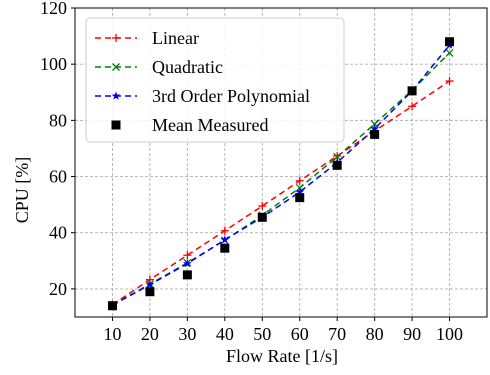 This screenshot has height=375, width=490. Describe the element at coordinates (22, 190) in the screenshot. I see `y-axis-label: CPU [%]` at that location.